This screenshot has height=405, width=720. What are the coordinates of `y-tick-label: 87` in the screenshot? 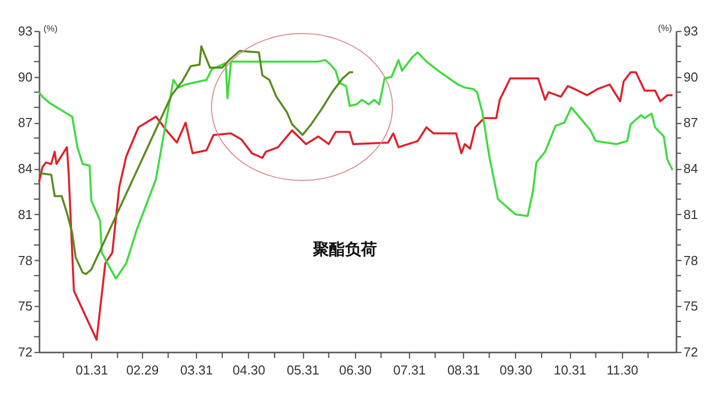 It's located at (25, 122).